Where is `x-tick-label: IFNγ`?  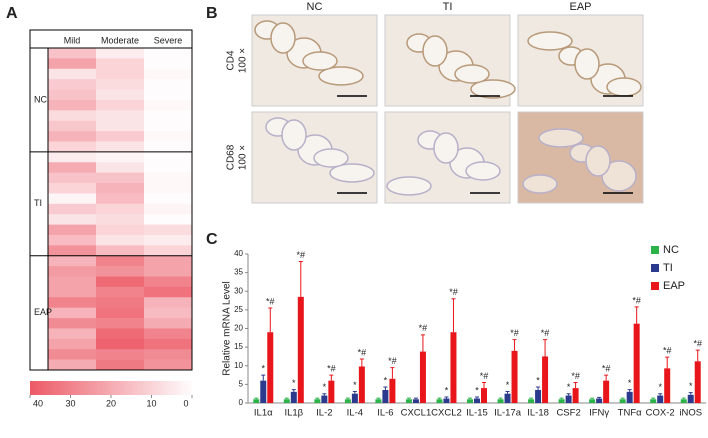
x-tick-label: IFNγ is located at coordinates (599, 413).